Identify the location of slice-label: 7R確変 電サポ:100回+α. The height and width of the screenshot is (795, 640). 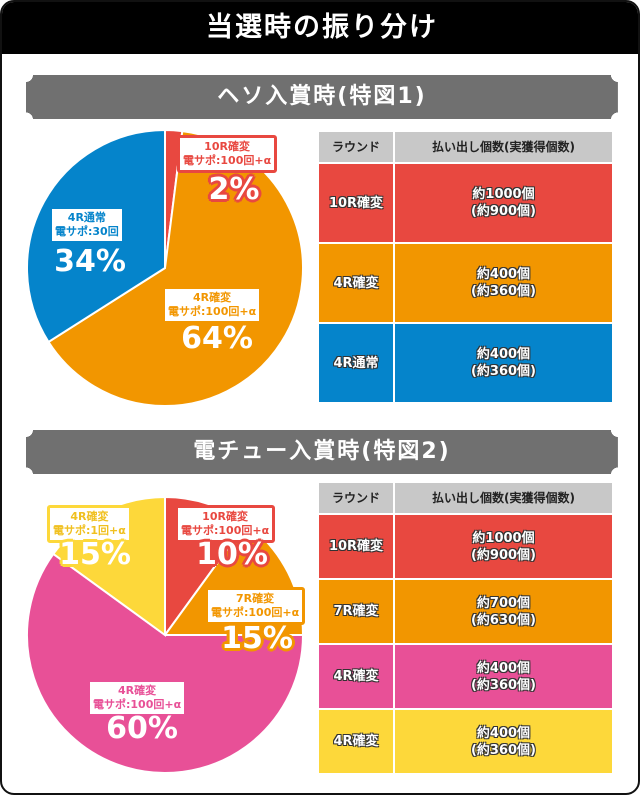
(255, 606).